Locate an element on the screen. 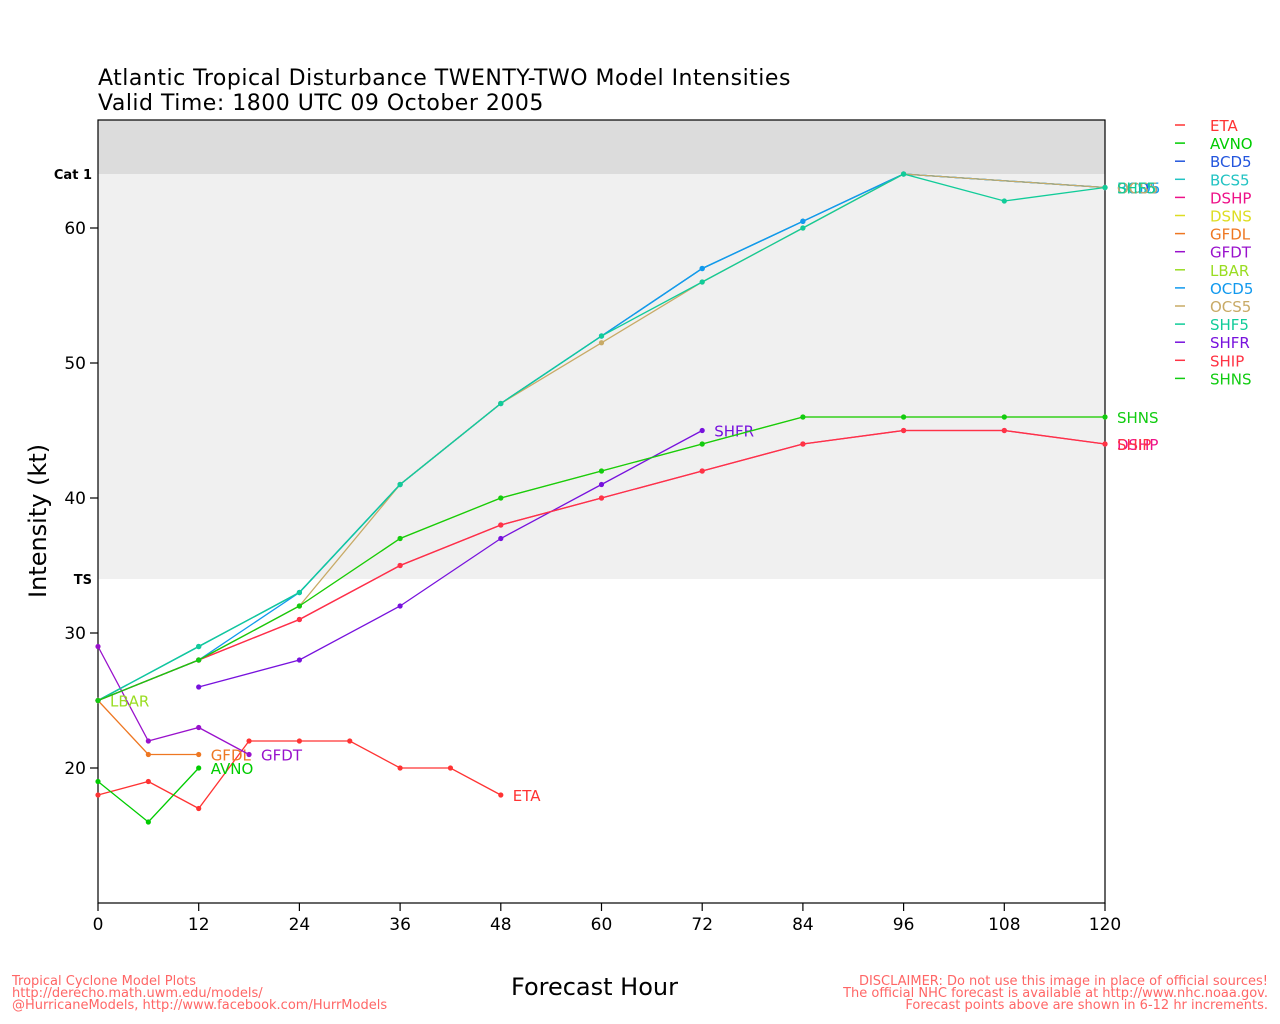  series-end-label: SHFR is located at coordinates (734, 432).